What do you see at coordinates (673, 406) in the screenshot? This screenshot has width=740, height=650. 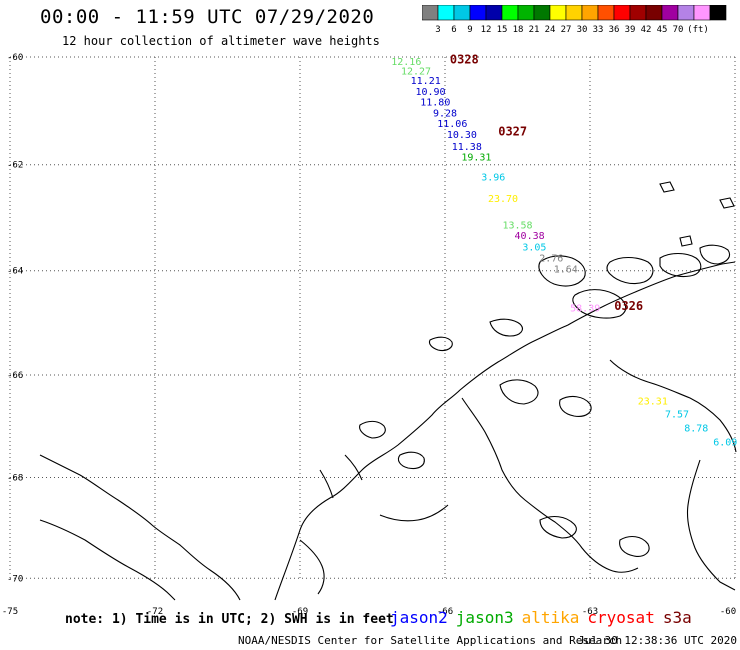 I see `coastline-east` at bounding box center [673, 406].